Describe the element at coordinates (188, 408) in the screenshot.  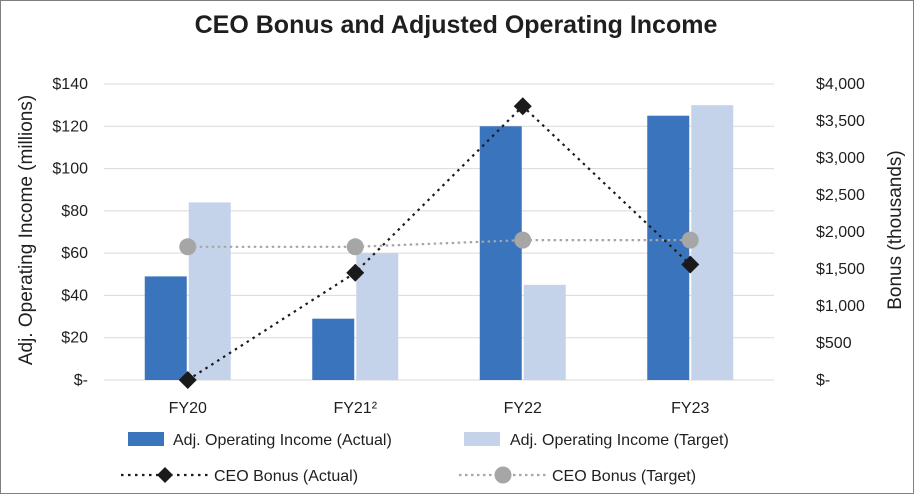
I see `x-tick-label: FY20` at that location.